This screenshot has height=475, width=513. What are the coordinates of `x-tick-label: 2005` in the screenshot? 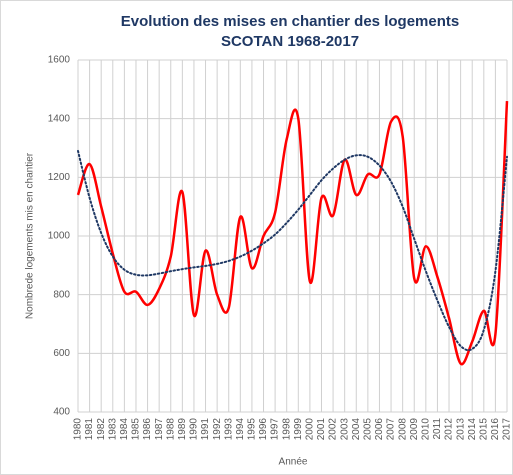 It's located at (368, 429).